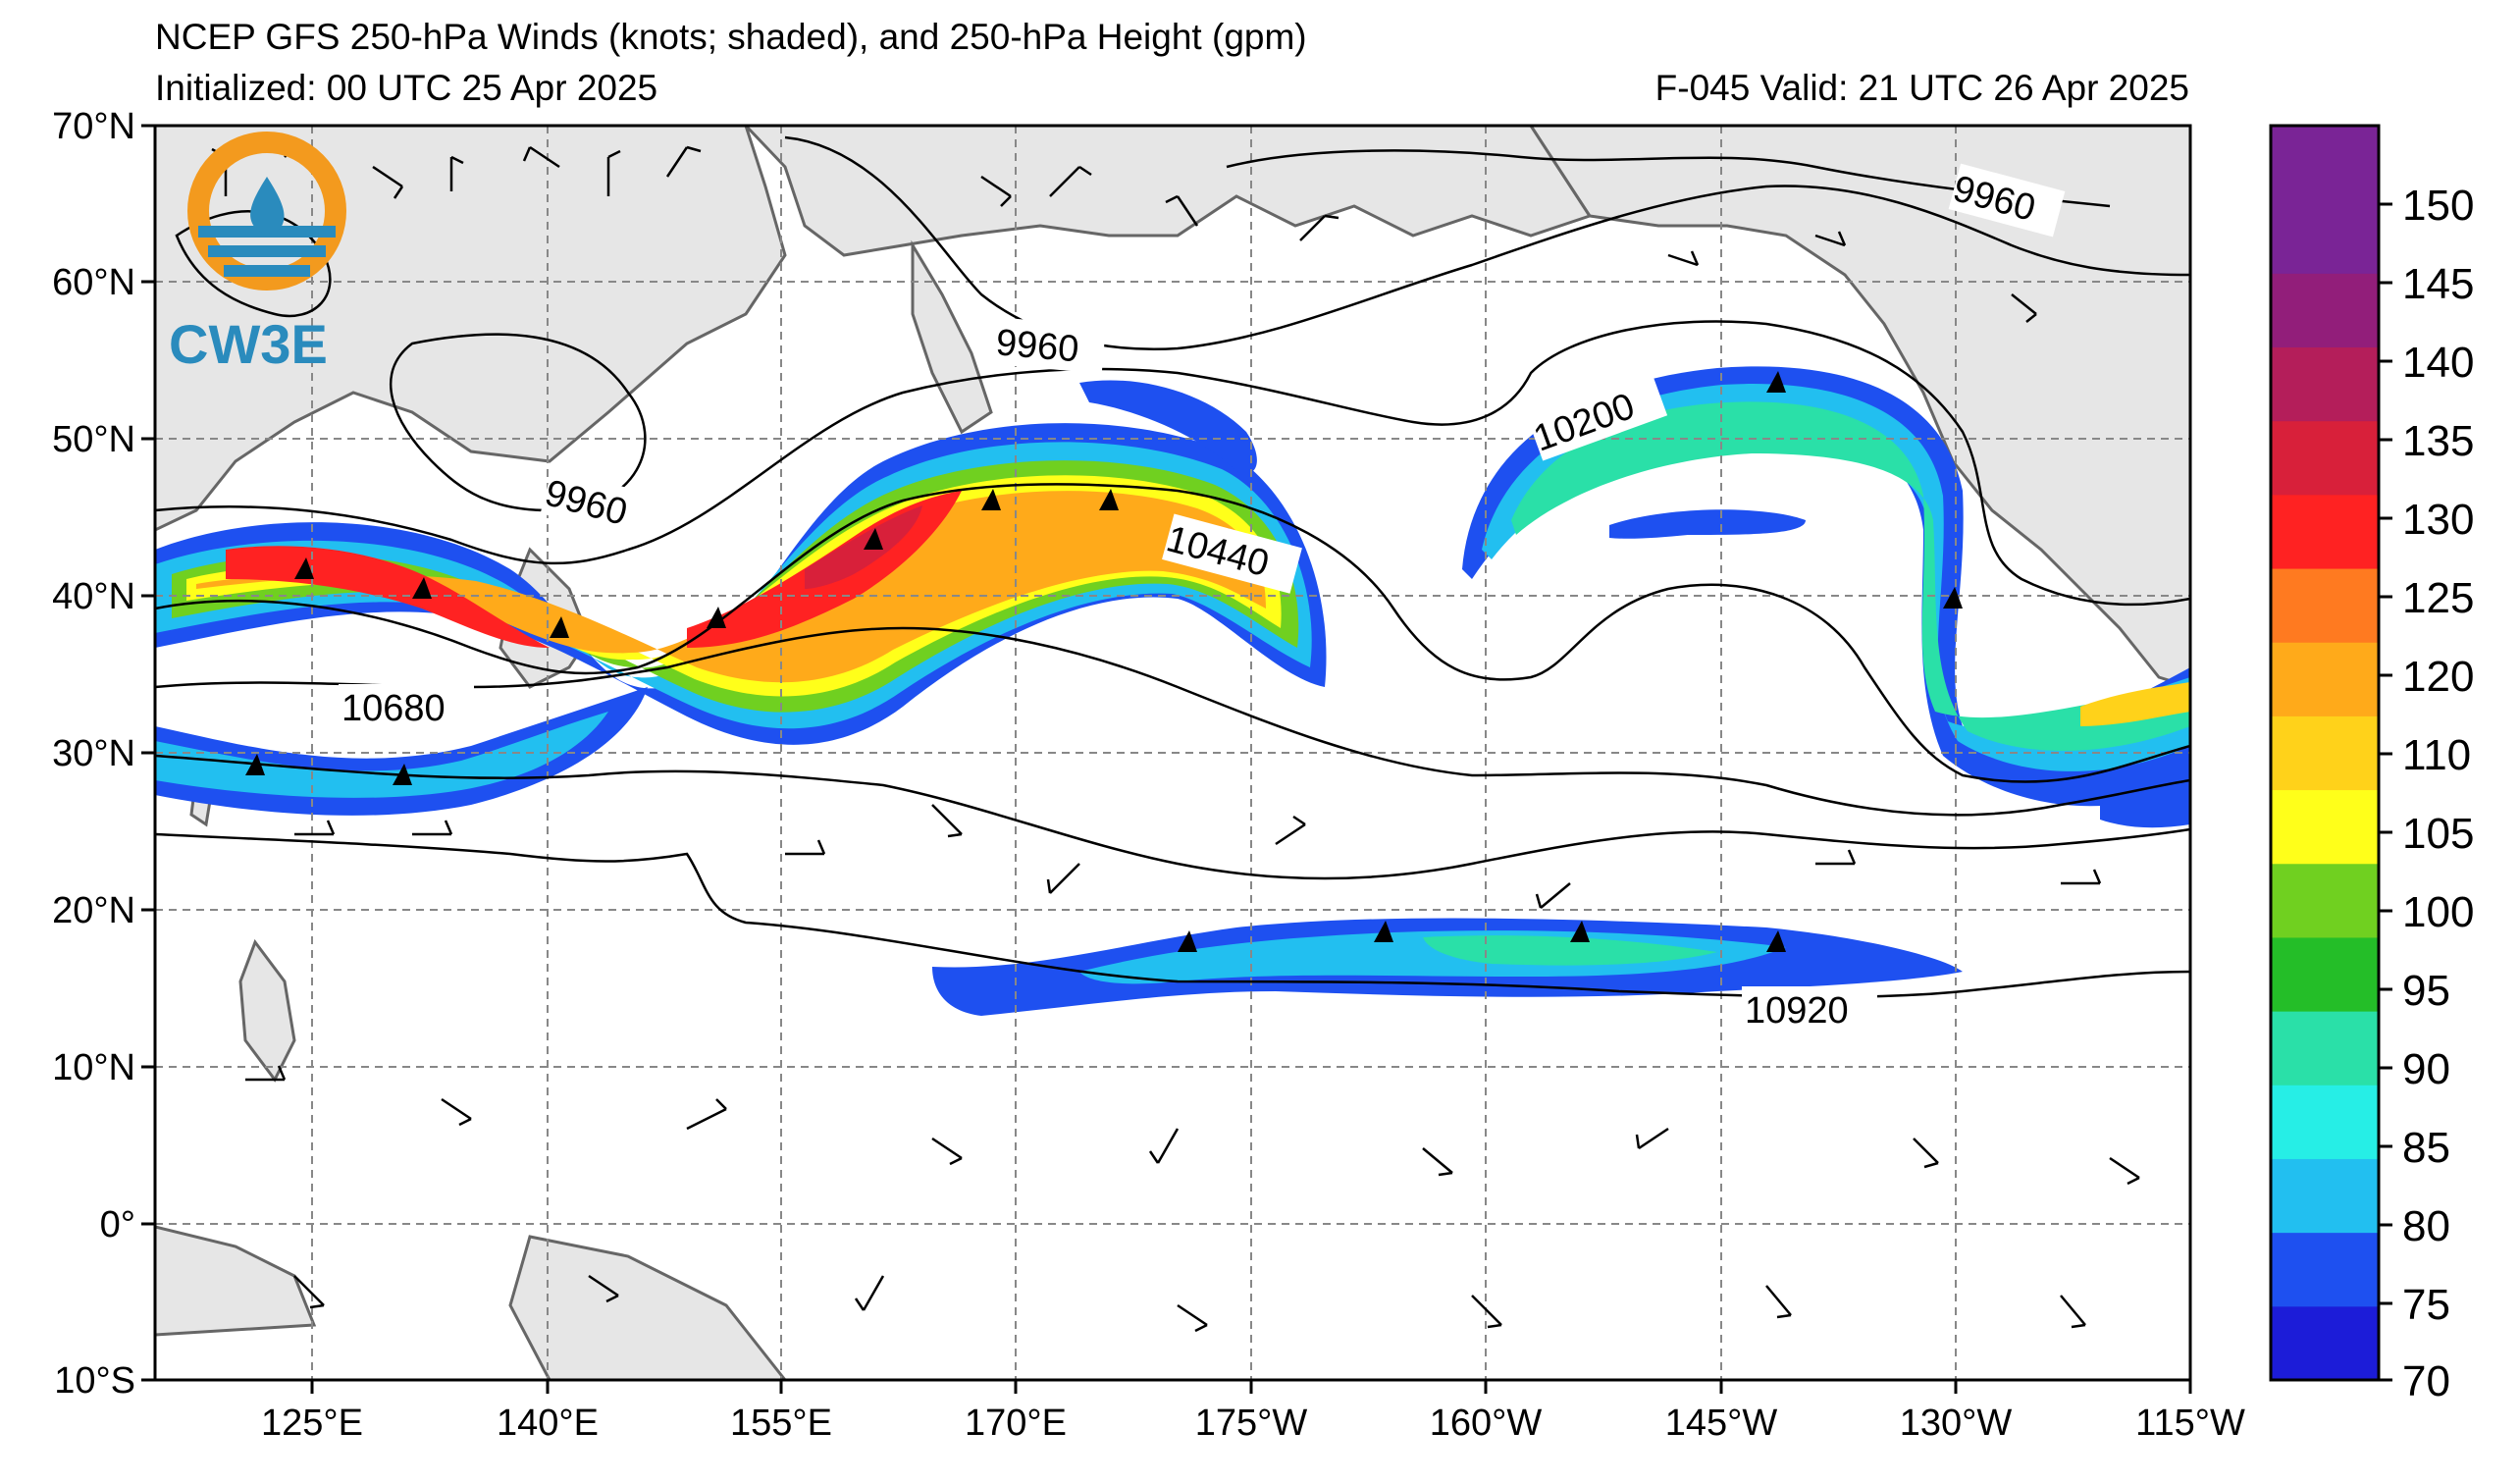 Image resolution: width=2520 pixels, height=1483 pixels. What do you see at coordinates (312, 1424) in the screenshot?
I see `lon-label: 125°E` at bounding box center [312, 1424].